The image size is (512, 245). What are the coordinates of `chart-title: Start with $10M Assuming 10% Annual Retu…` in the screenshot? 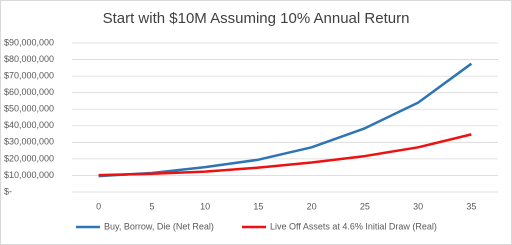 It's located at (256, 18).